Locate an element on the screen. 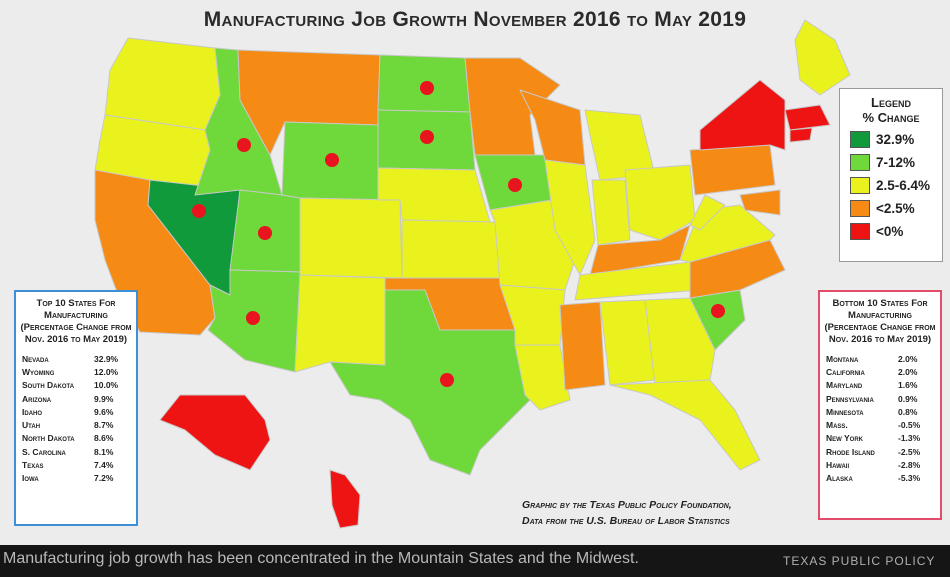 Image resolution: width=950 pixels, height=577 pixels. table-row: North Dakota 8.6% is located at coordinates (76, 438).